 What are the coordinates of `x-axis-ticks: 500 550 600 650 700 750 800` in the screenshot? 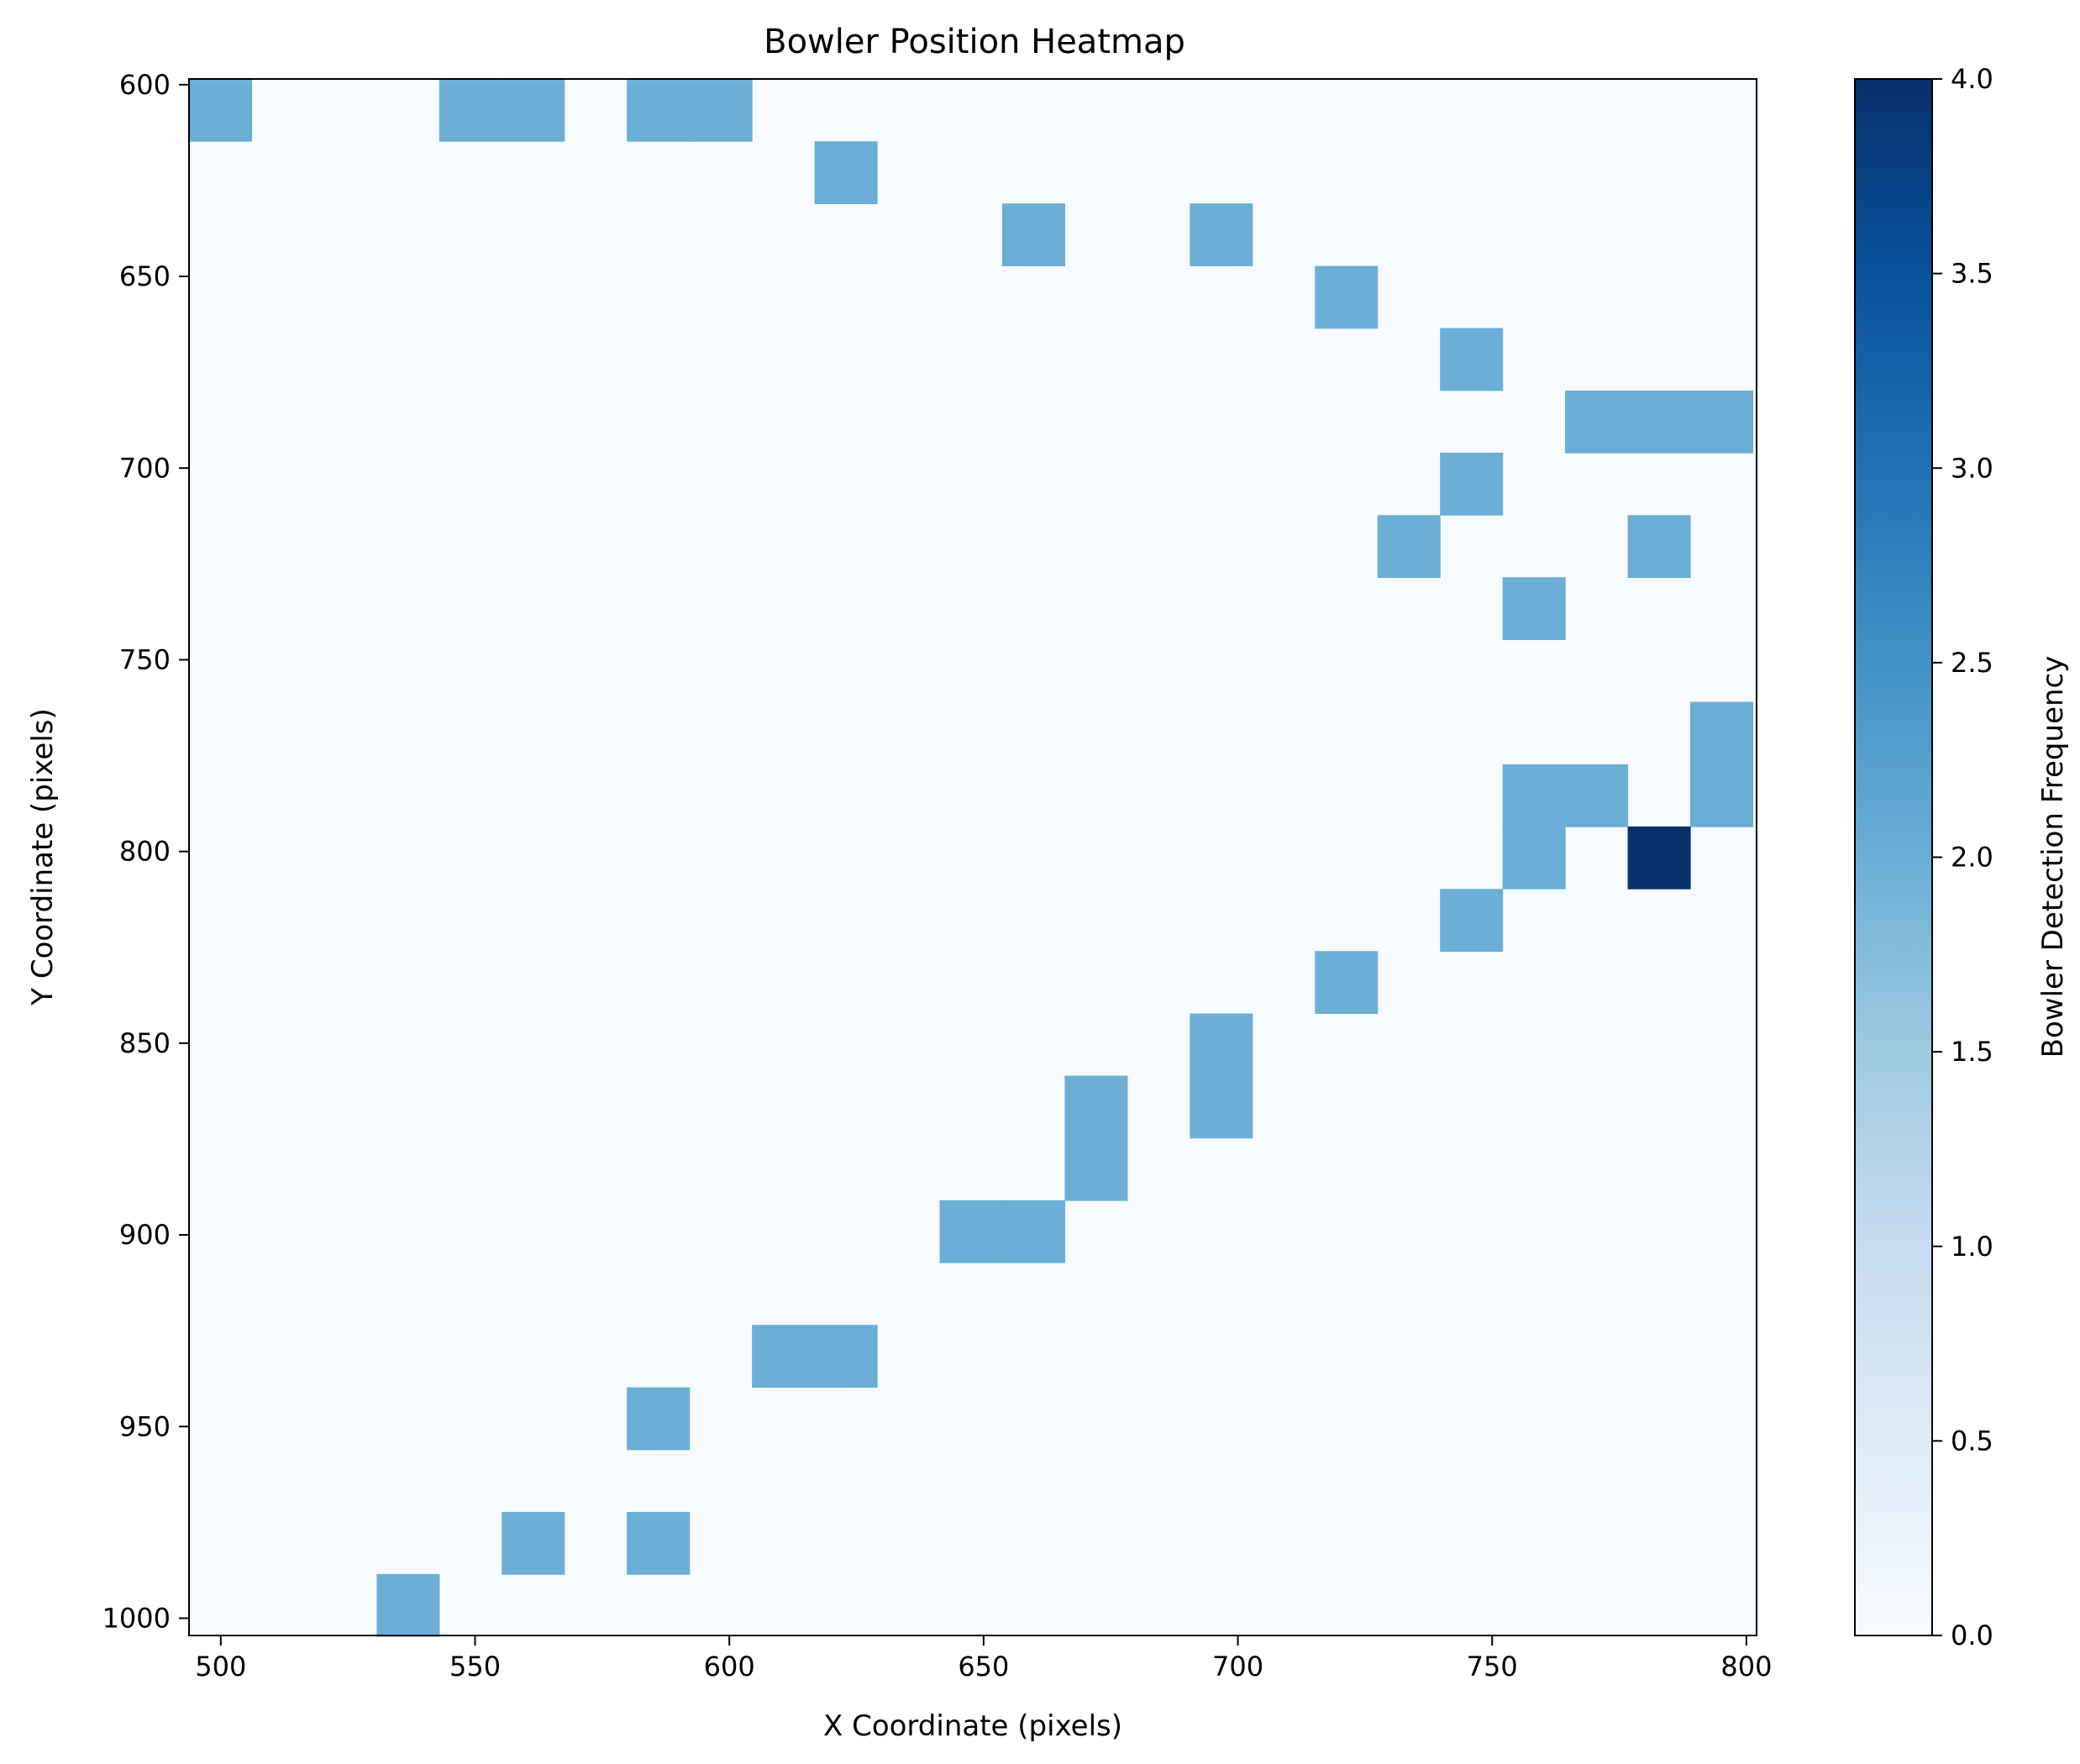 It's located at (984, 1659).